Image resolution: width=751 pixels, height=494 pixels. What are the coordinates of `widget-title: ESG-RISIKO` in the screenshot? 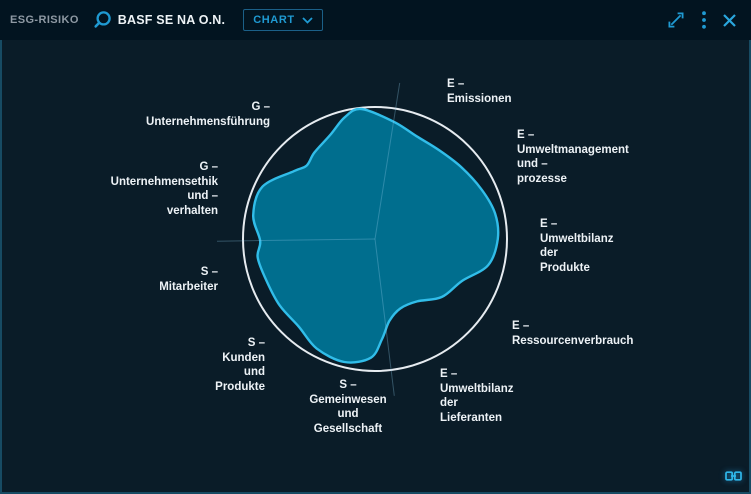 It's located at (44, 20).